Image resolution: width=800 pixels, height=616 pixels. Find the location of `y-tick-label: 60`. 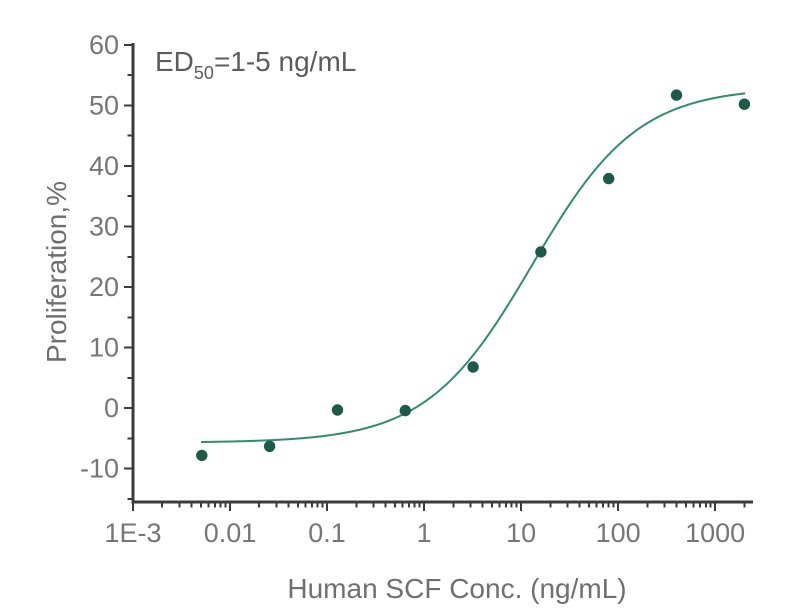

y-tick-label: 60 is located at coordinates (104, 45).